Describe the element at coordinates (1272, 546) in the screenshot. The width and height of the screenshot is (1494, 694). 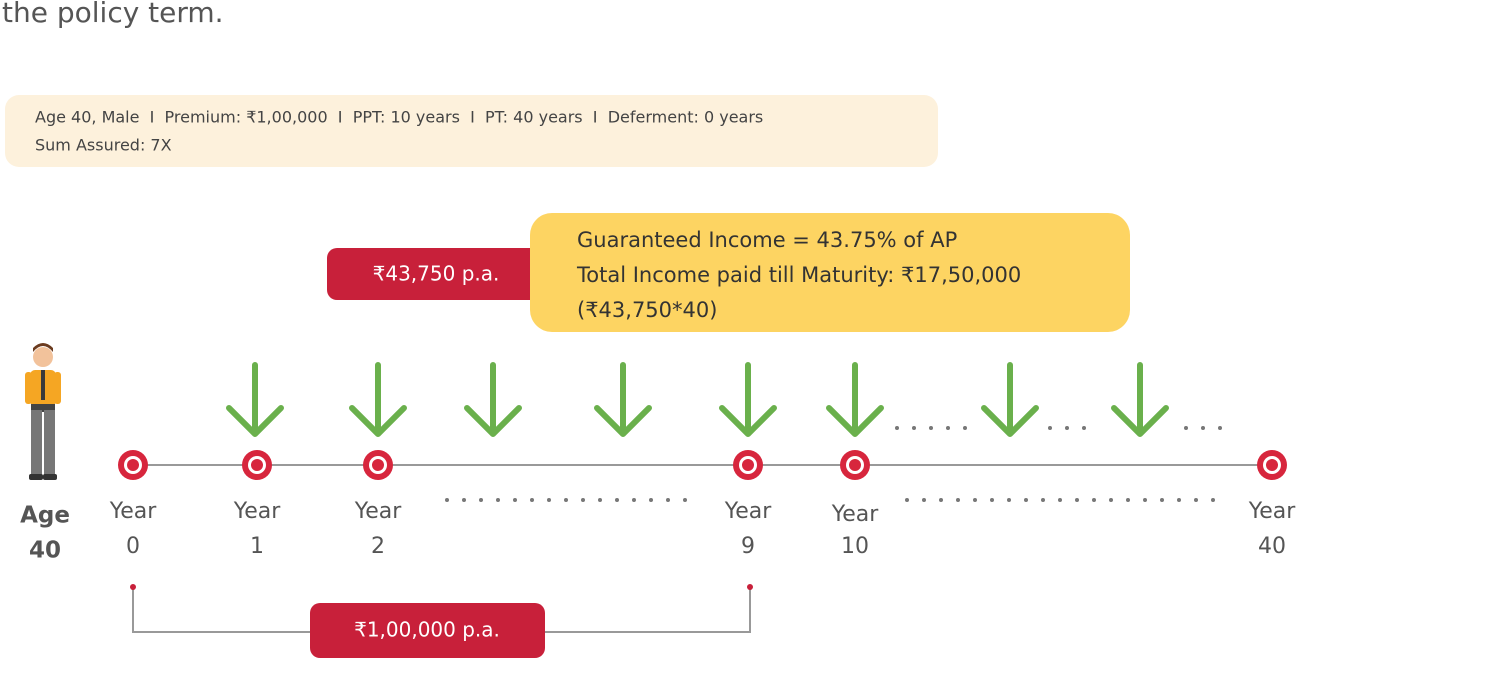
I see `milestone-number: 40` at that location.